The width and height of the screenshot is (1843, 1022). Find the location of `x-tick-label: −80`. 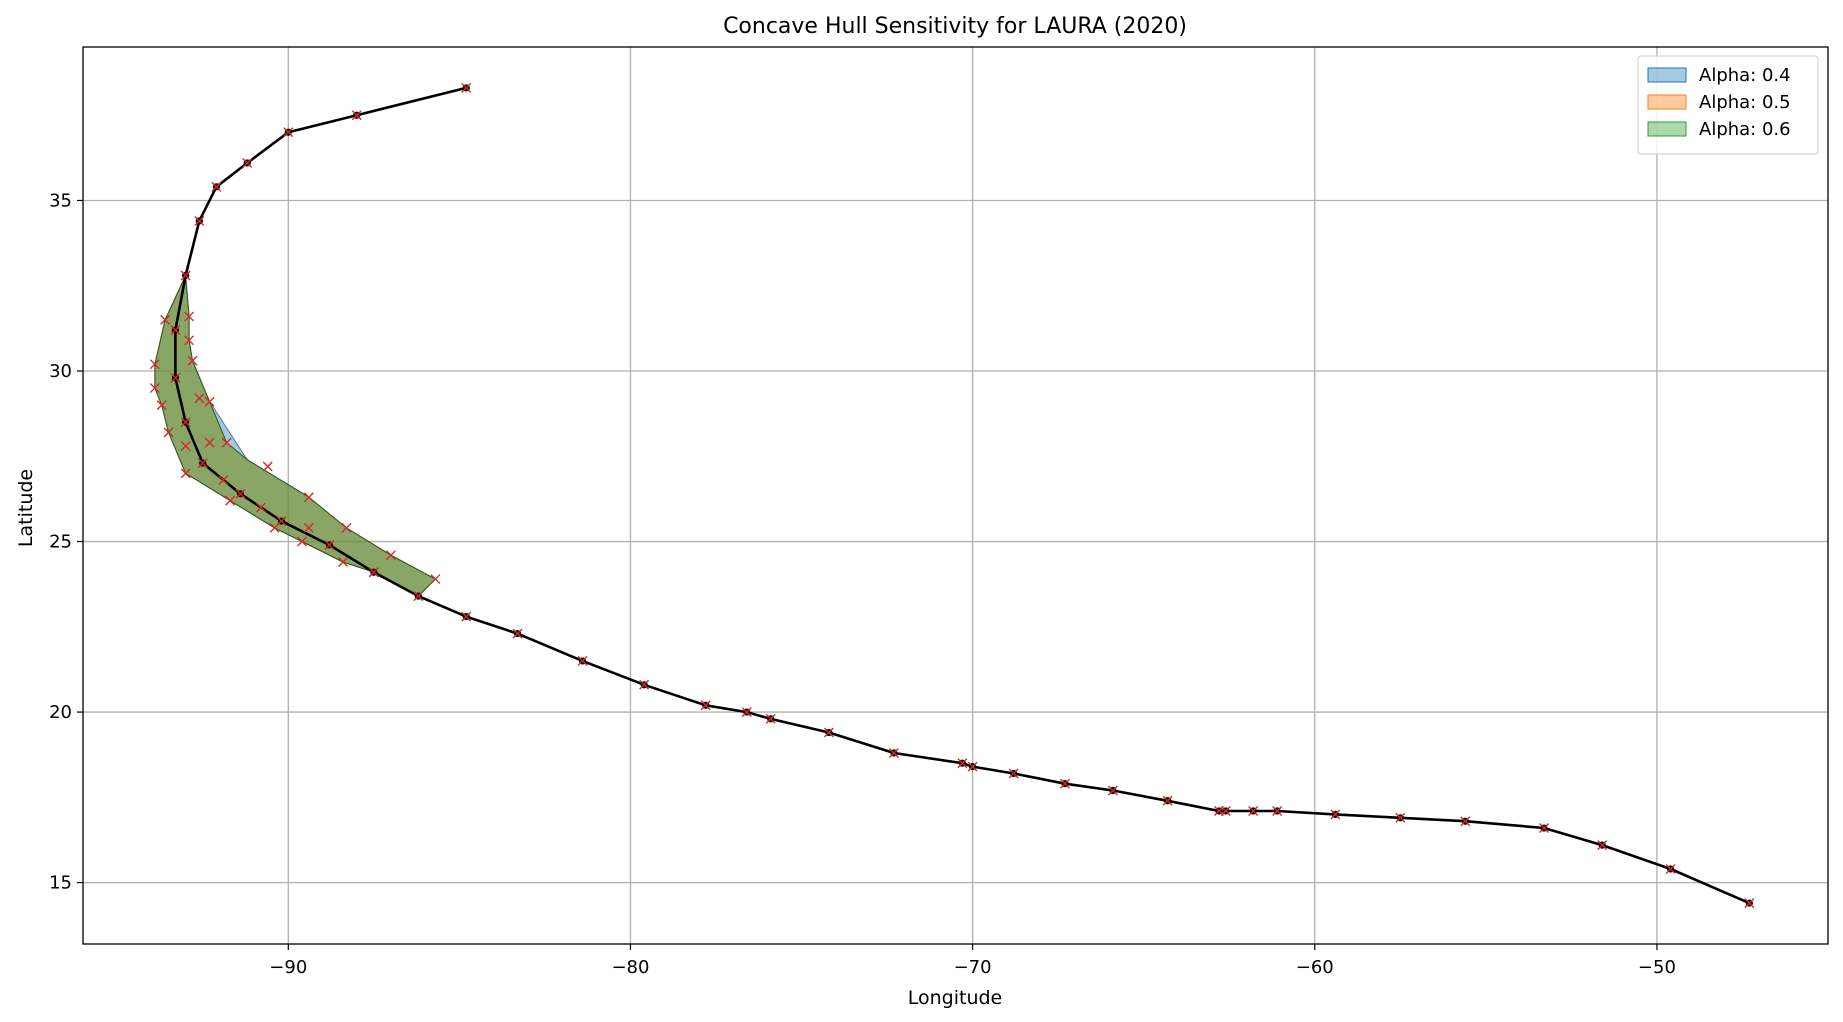

x-tick-label: −80 is located at coordinates (630, 967).